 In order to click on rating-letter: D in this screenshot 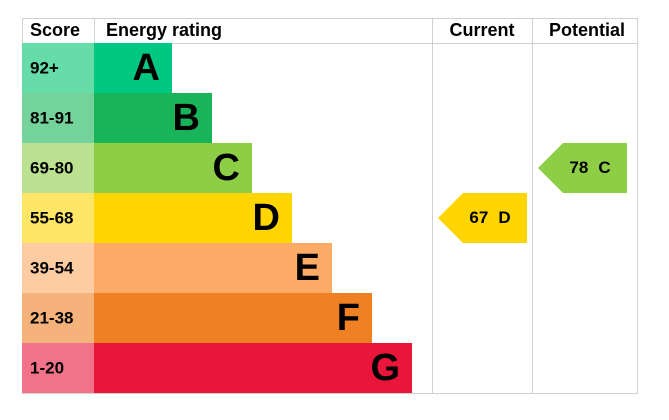, I will do `click(266, 218)`.